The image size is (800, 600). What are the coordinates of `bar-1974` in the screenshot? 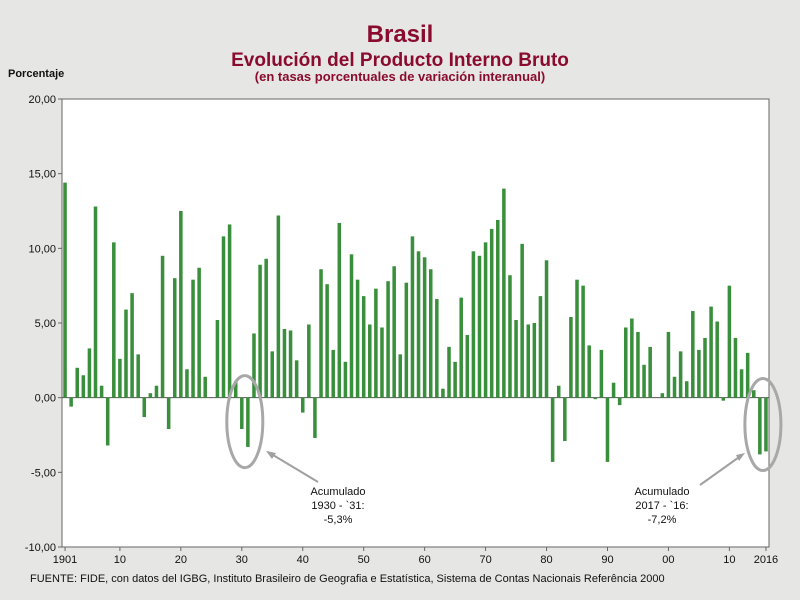 It's located at (510, 336).